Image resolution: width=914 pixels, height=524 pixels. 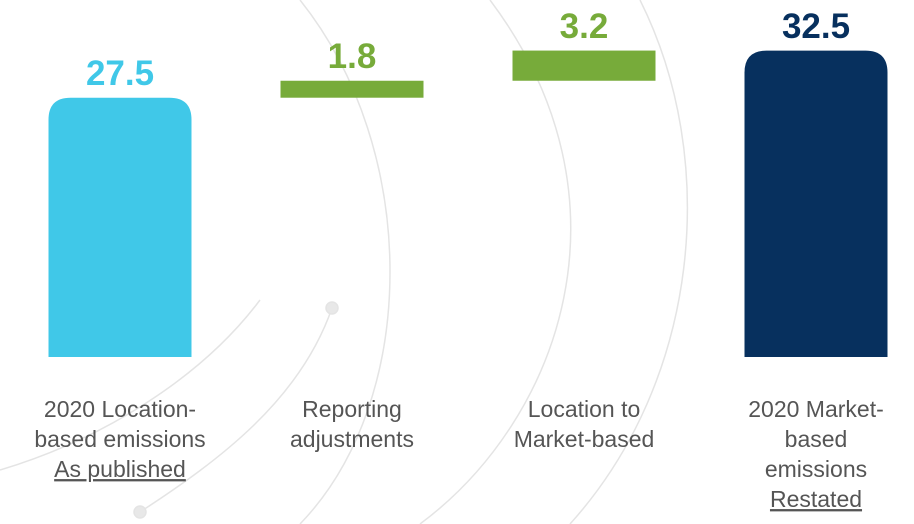 I want to click on category-note: Restated, so click(x=816, y=499).